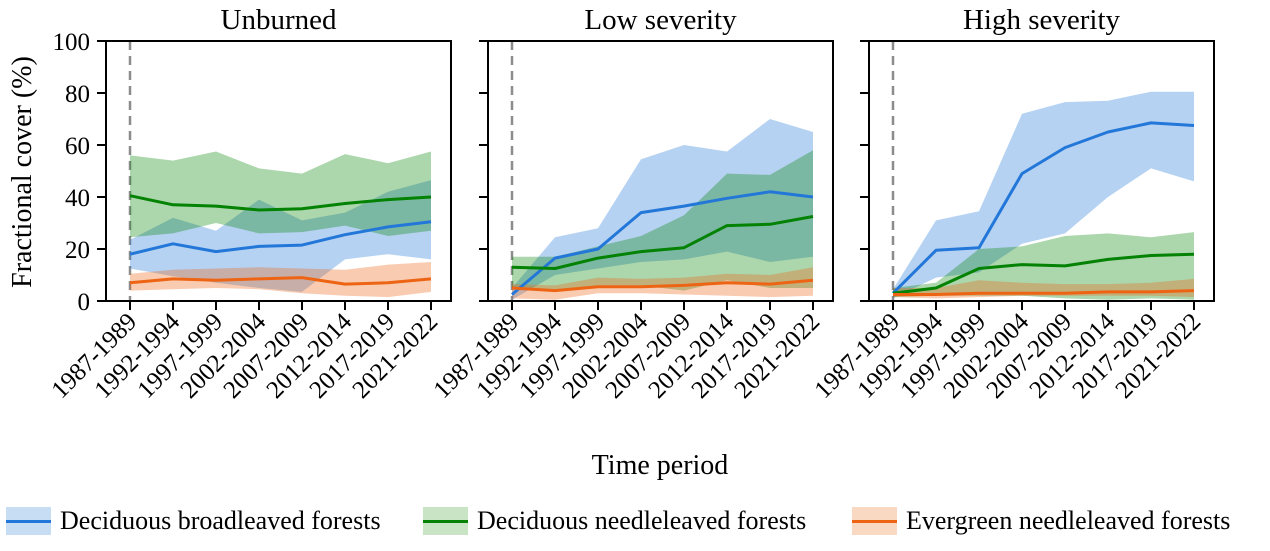  I want to click on legend-label: Deciduous needleleaved forests, so click(642, 520).